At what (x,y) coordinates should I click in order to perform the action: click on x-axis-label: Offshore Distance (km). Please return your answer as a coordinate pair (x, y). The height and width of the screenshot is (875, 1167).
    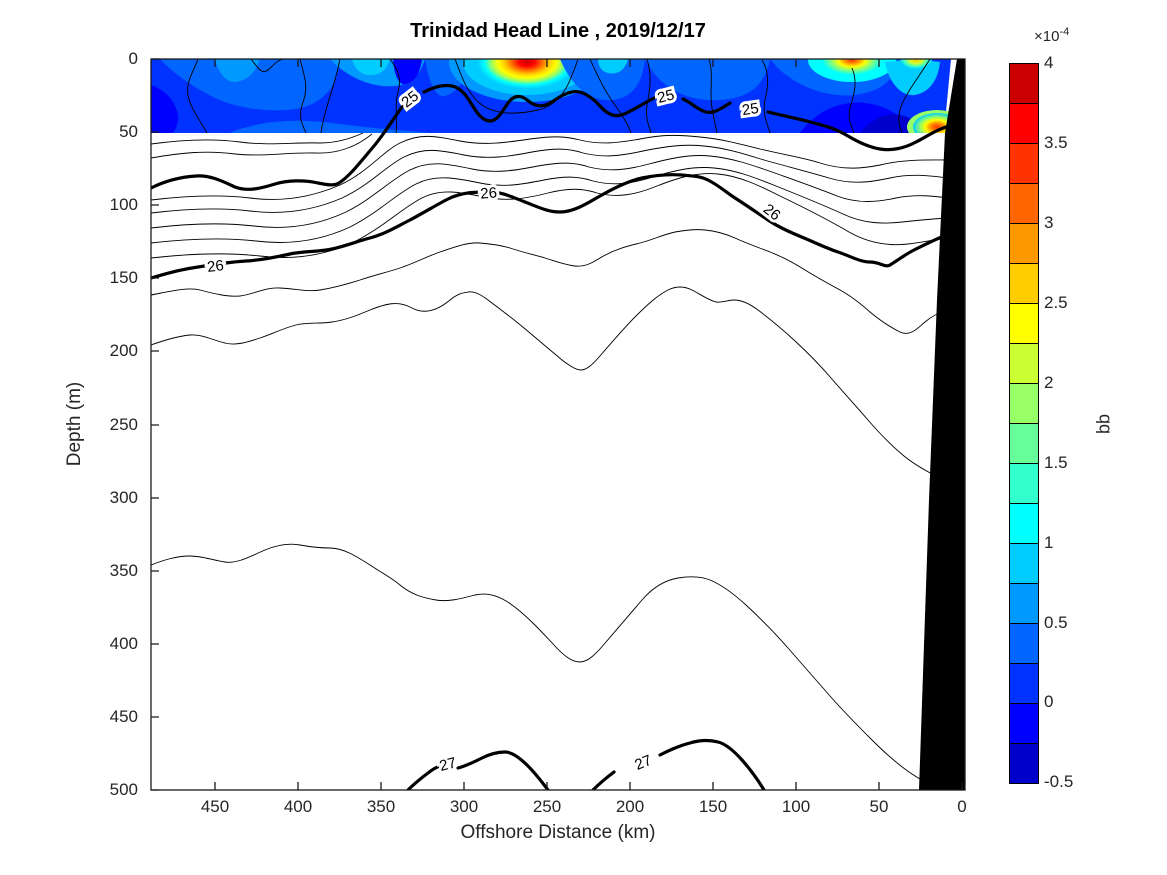
    Looking at the image, I should click on (558, 832).